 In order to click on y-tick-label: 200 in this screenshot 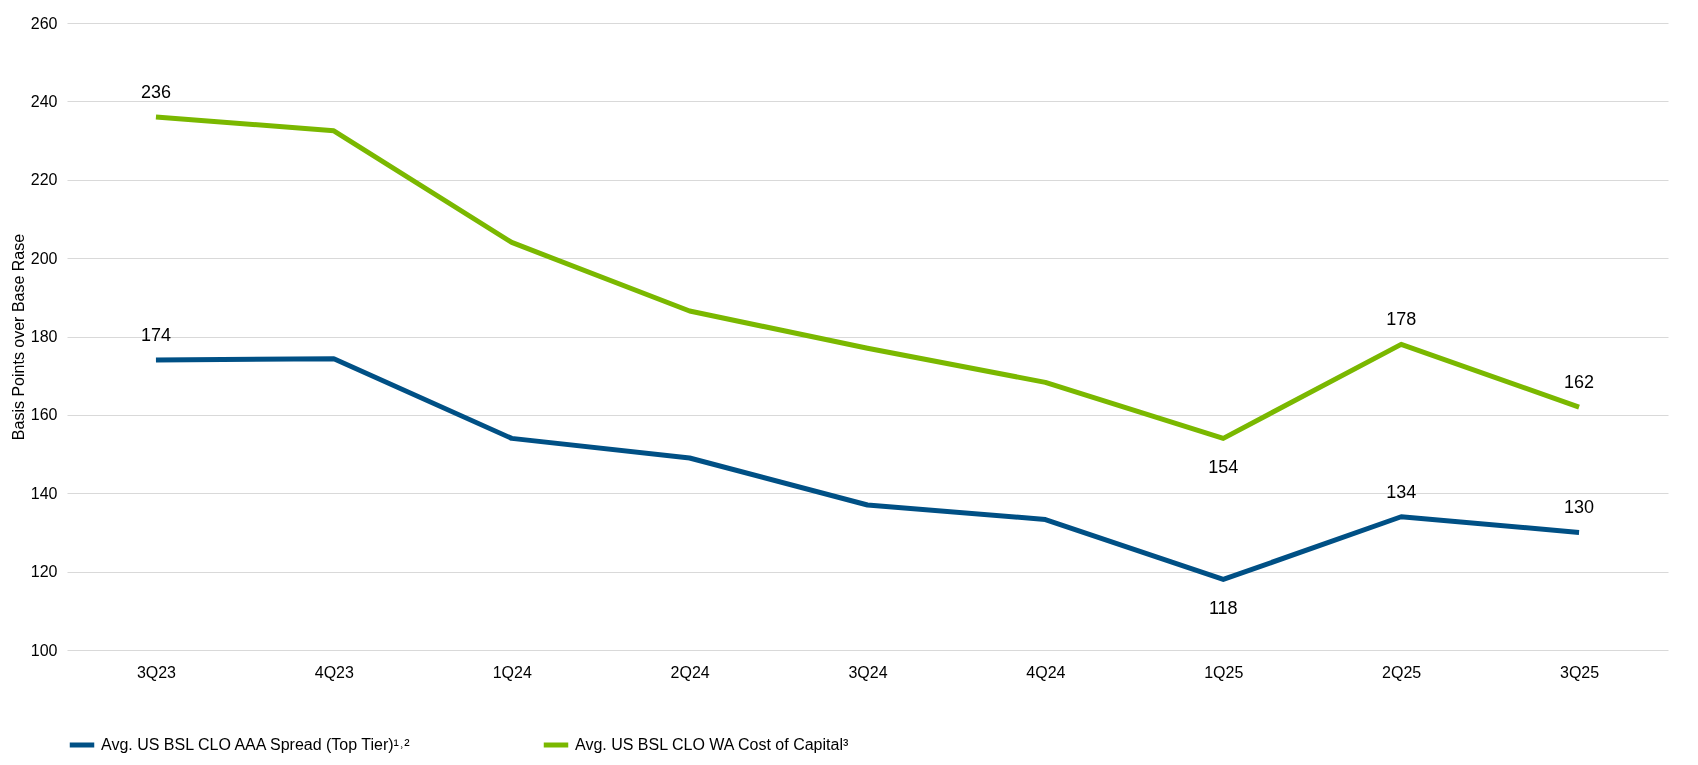, I will do `click(44, 258)`.